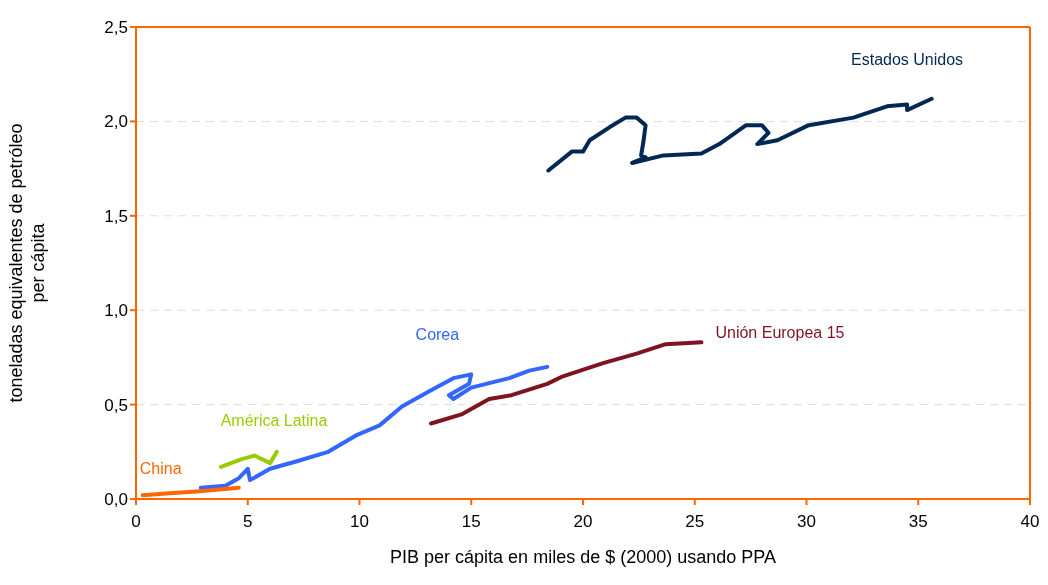 This screenshot has height=585, width=1048. What do you see at coordinates (136, 521) in the screenshot?
I see `x-tick-label: 0` at bounding box center [136, 521].